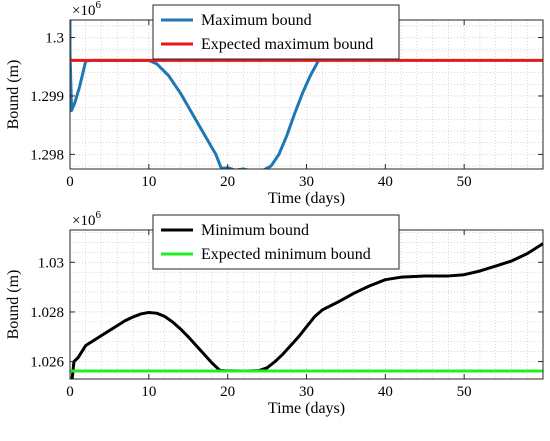 The image size is (550, 441). Describe the element at coordinates (287, 44) in the screenshot. I see `legend-label-2: Expected maximum bound` at that location.